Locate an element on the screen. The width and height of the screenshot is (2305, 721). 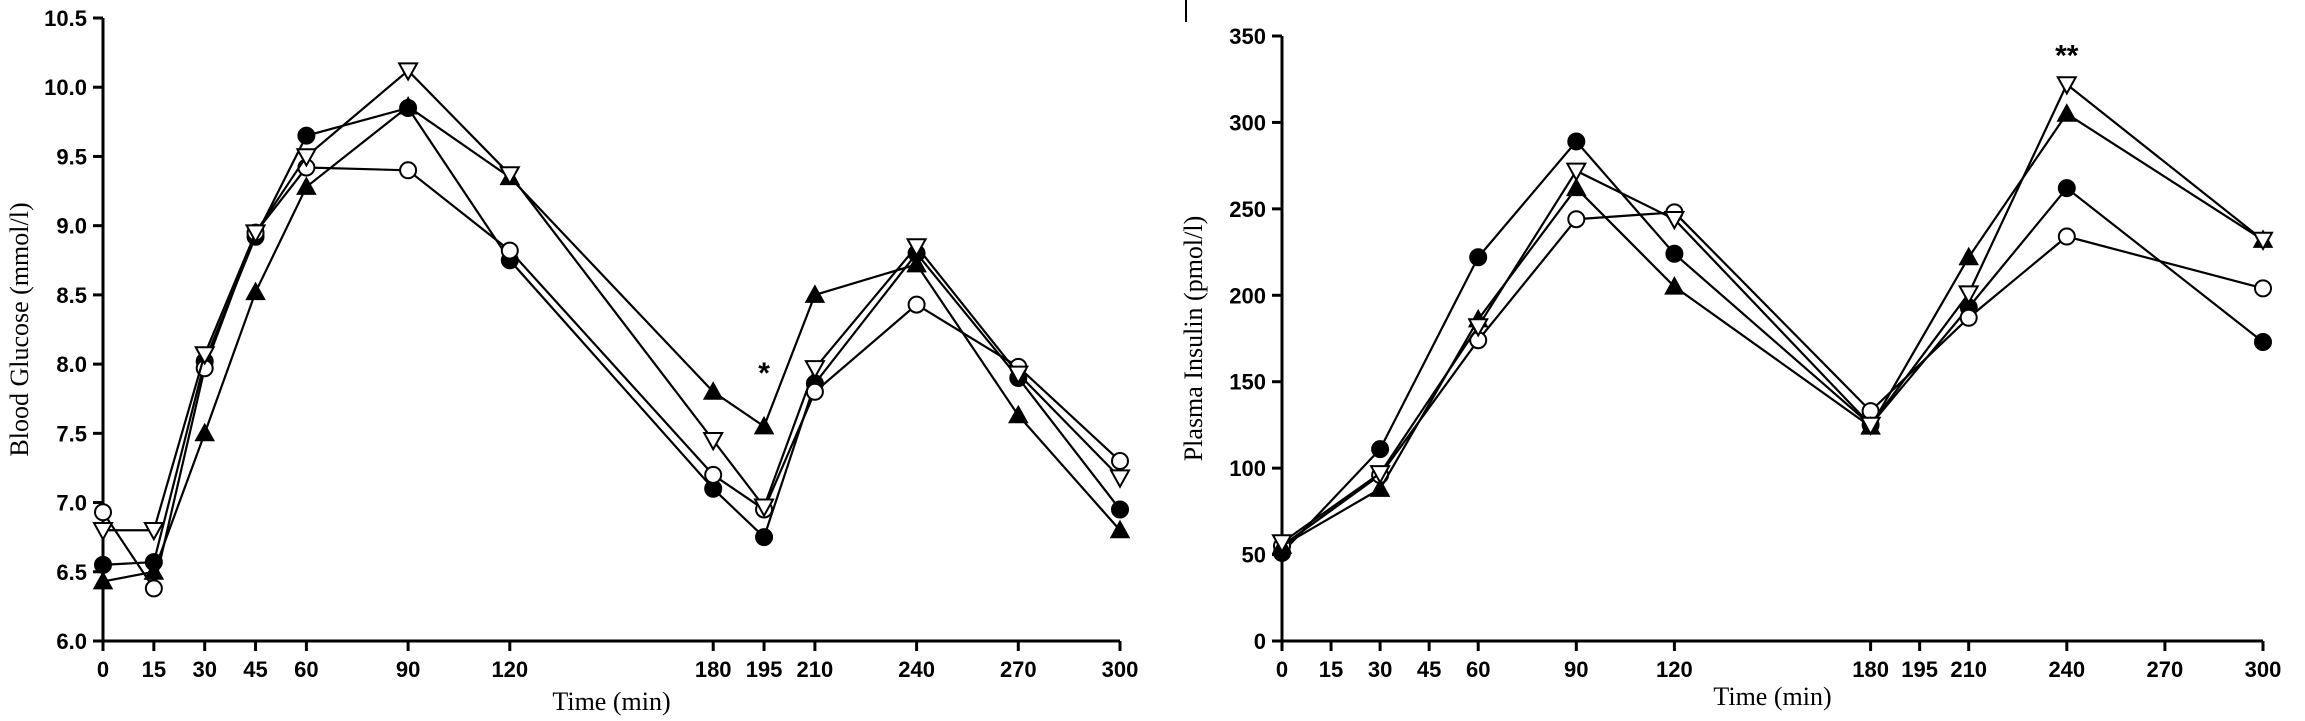
y-tick-label: 10.5 is located at coordinates (65, 18).